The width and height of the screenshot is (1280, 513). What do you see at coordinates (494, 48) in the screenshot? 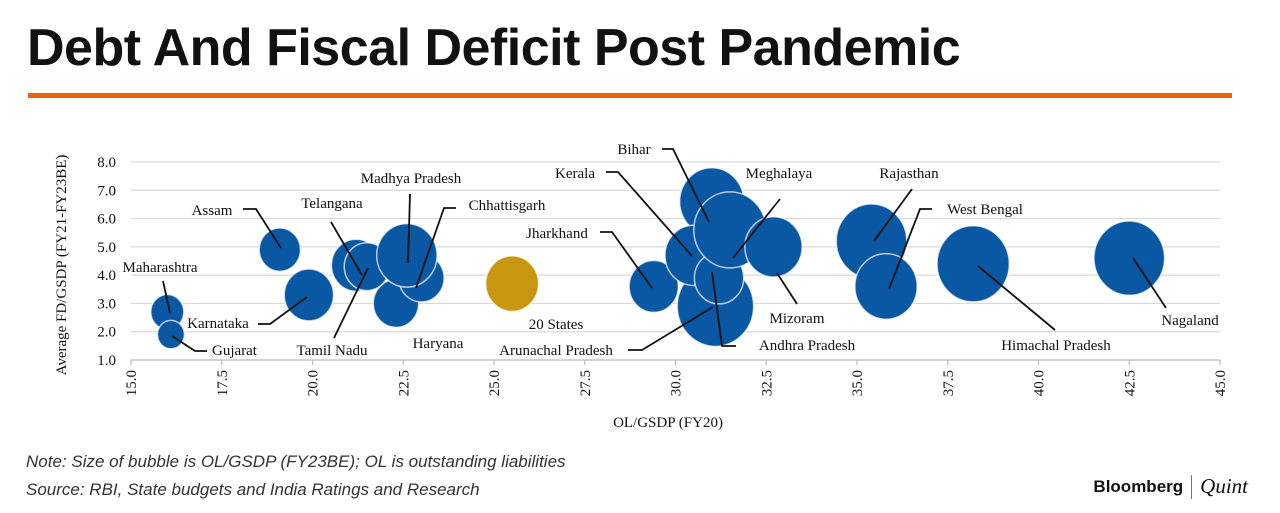
I see `page-title: Debt And Fiscal Deficit Post Pandemic` at bounding box center [494, 48].